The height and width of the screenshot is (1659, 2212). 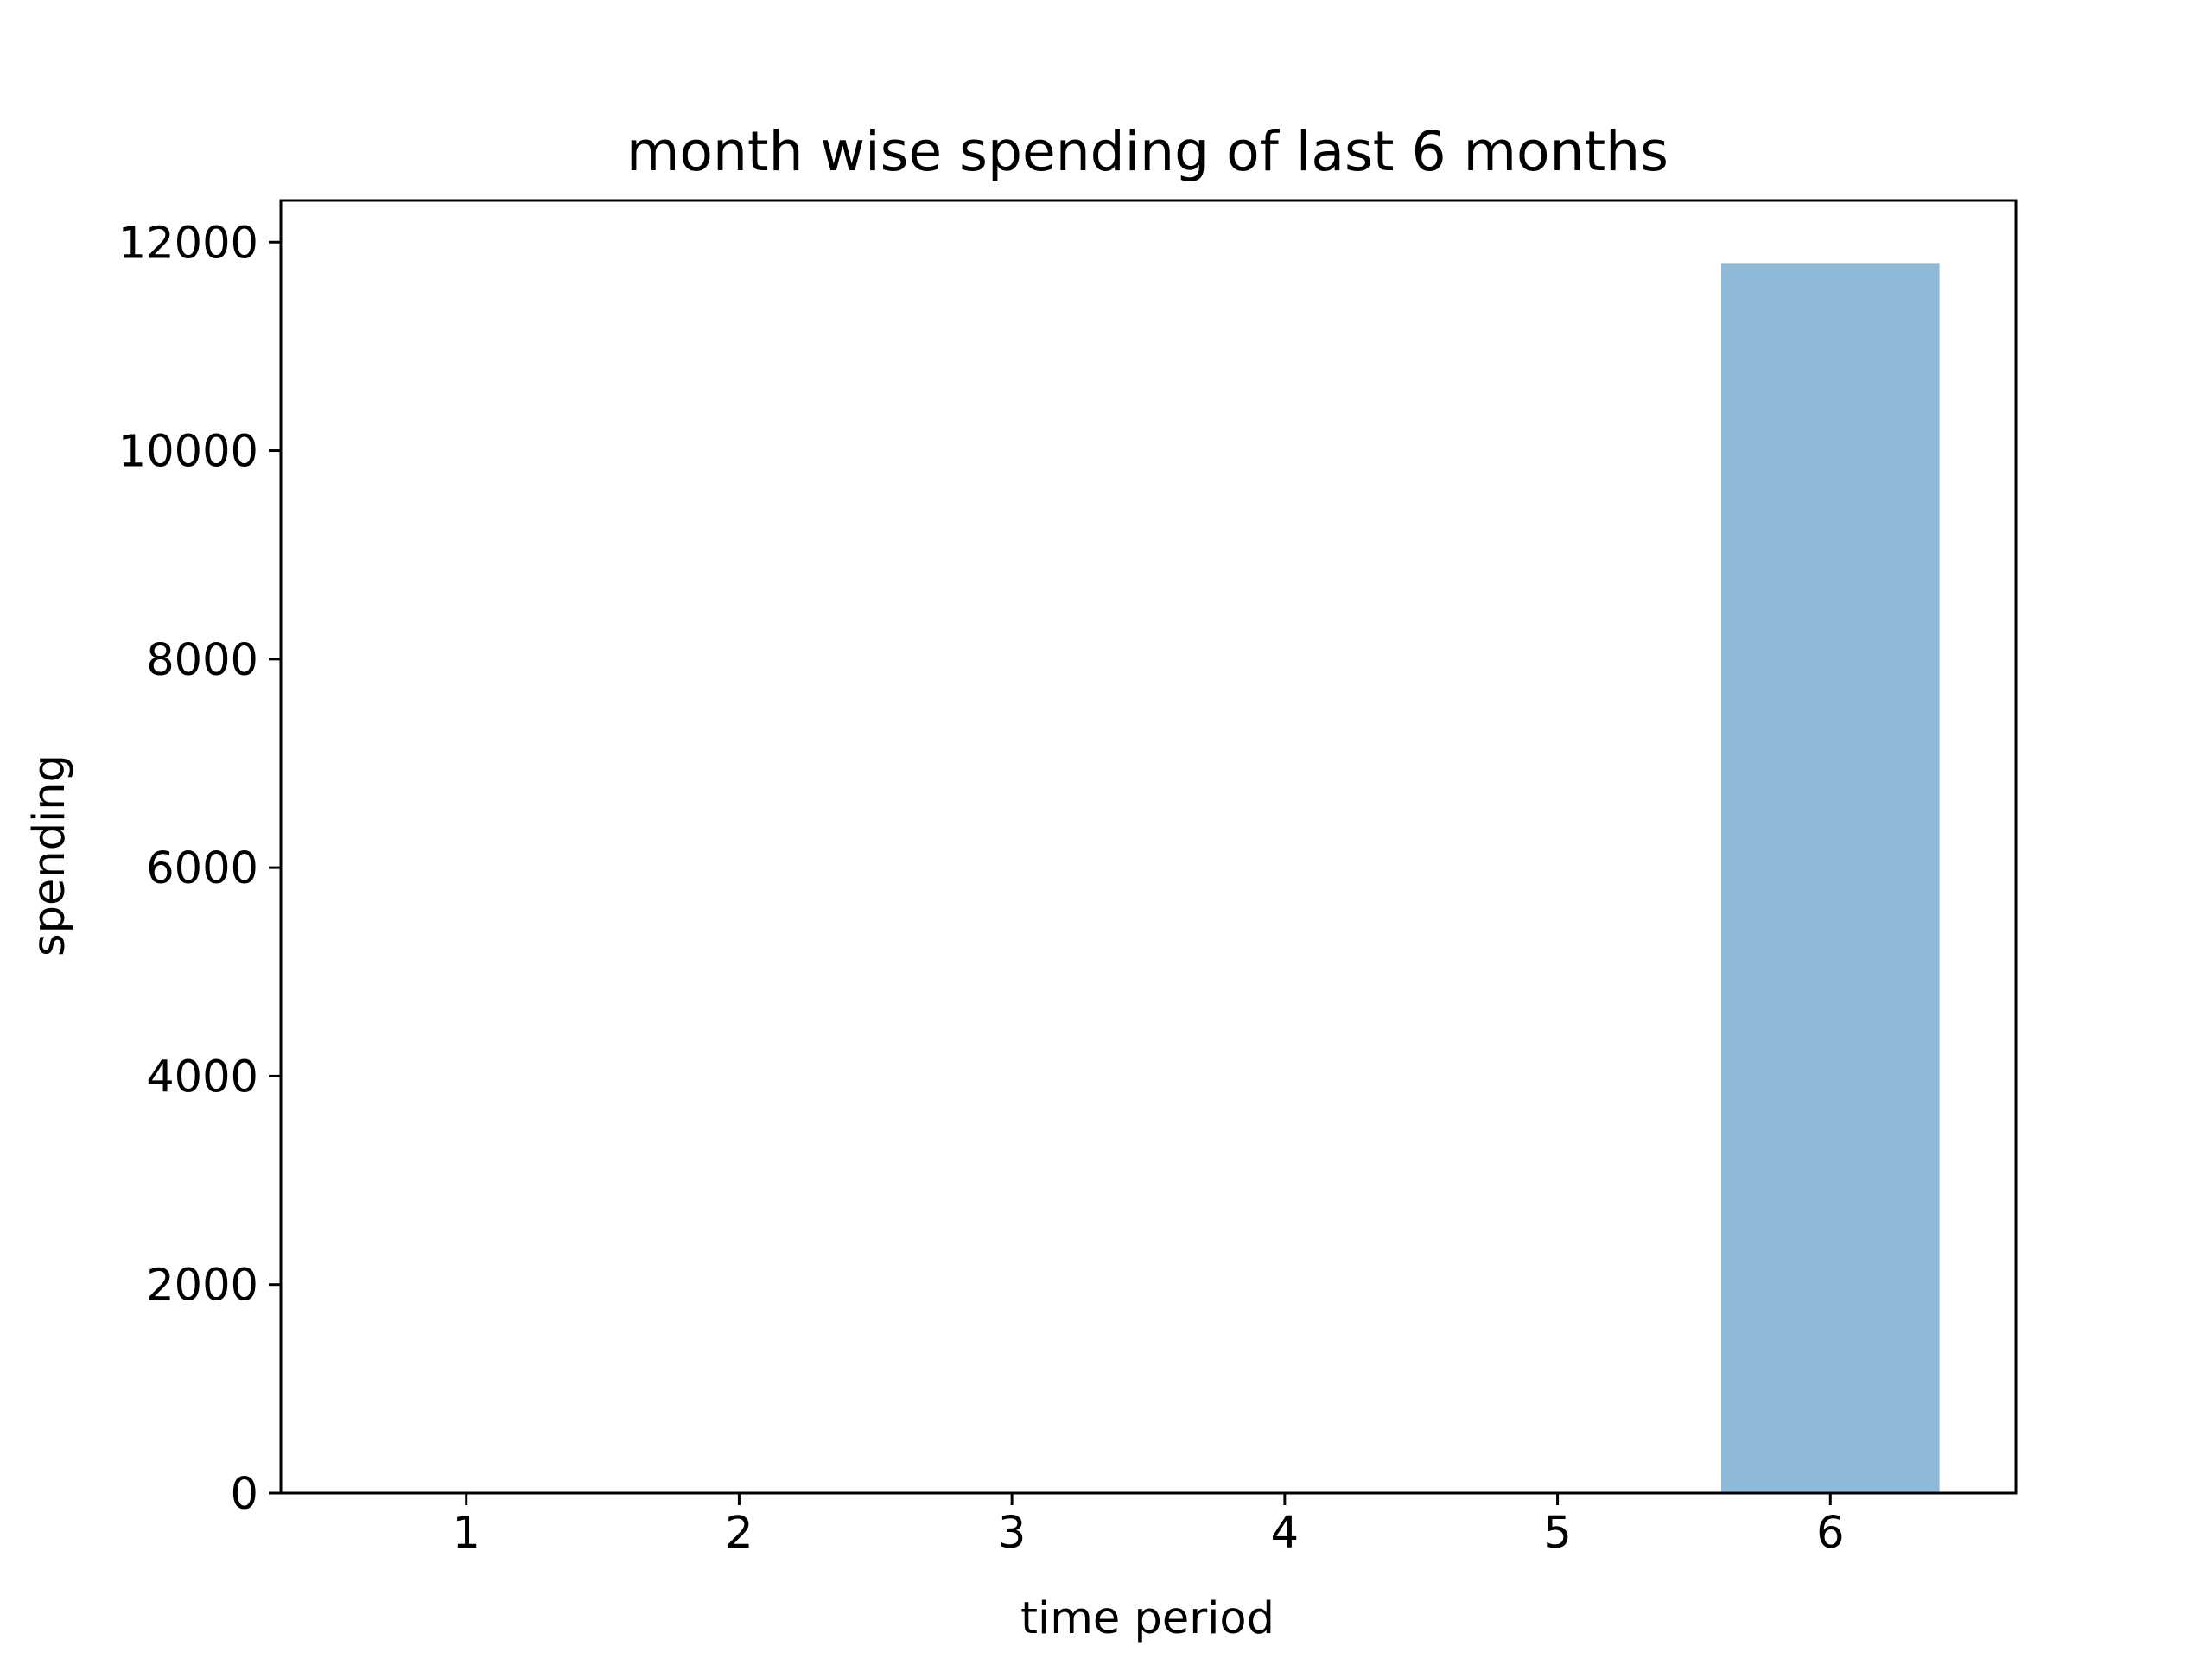 I want to click on y-tick-label-8000: 8000, so click(x=202, y=660).